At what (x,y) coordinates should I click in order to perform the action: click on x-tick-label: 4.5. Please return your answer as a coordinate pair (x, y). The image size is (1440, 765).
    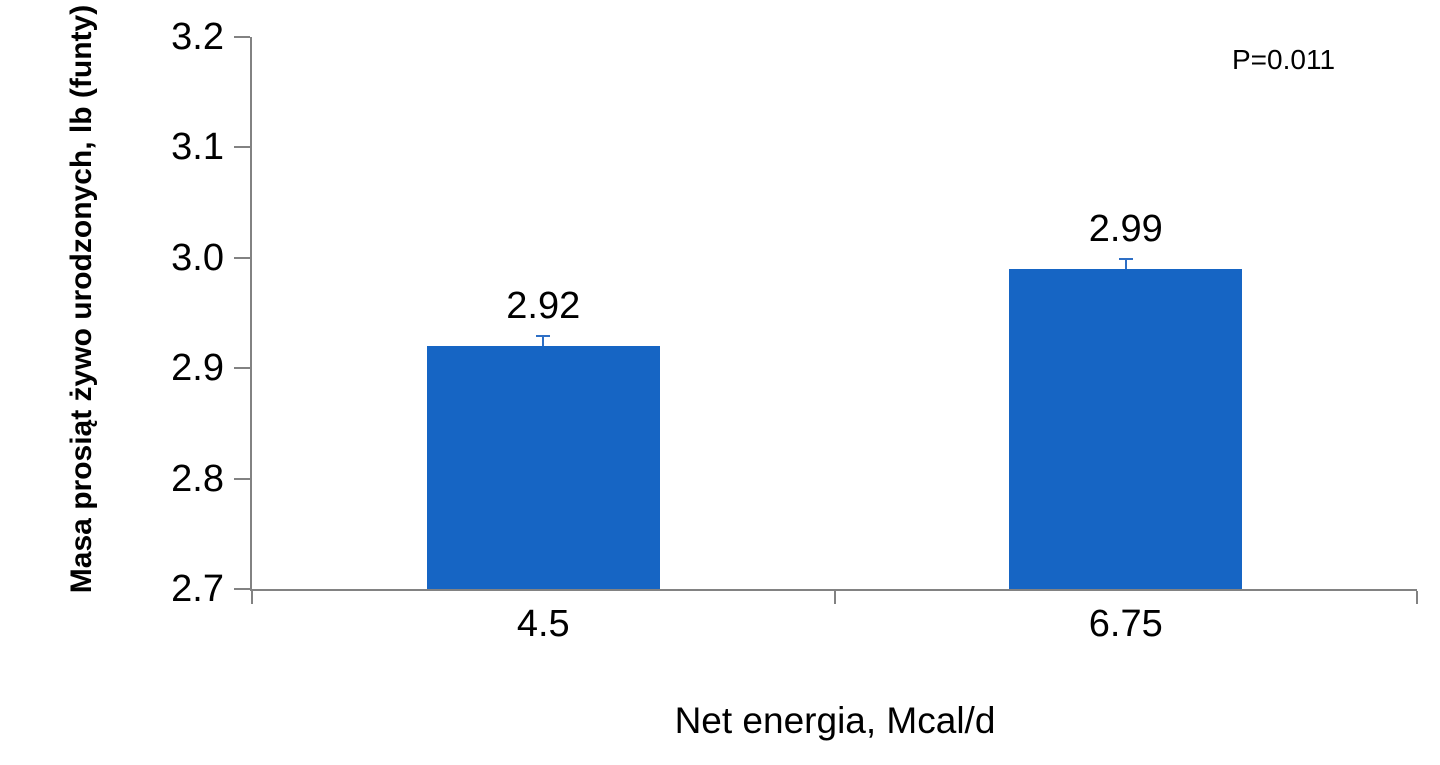
    Looking at the image, I should click on (543, 624).